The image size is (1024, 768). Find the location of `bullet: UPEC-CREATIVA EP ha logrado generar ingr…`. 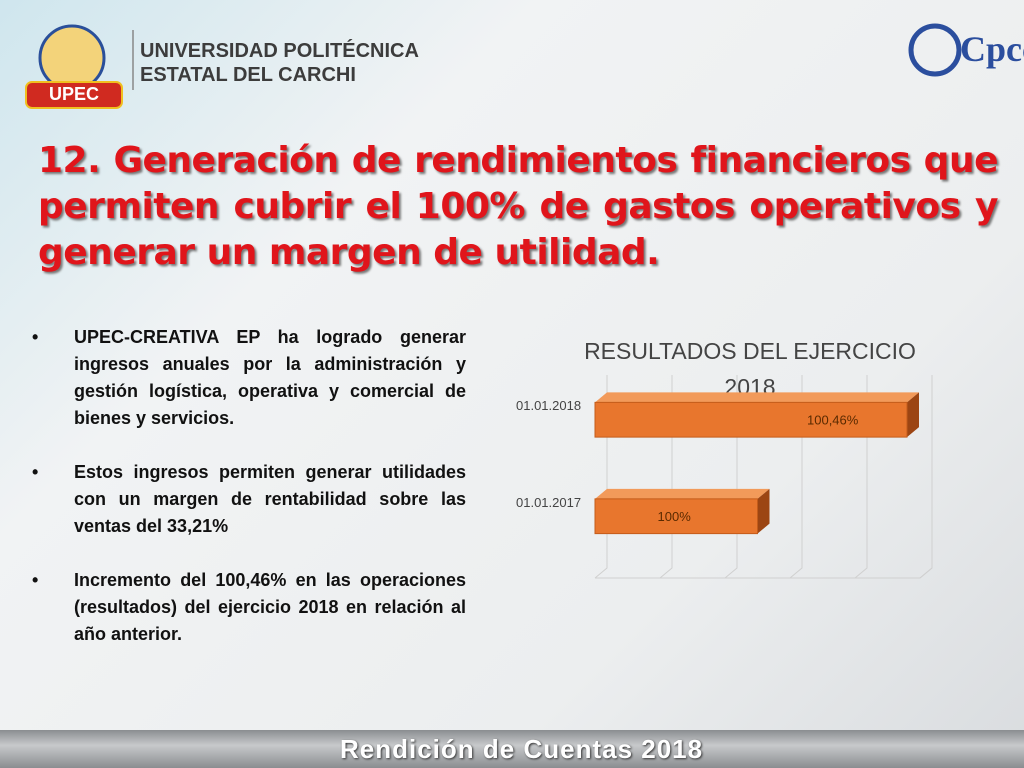

bullet: UPEC-CREATIVA EP ha logrado generar ingr… is located at coordinates (249, 378).